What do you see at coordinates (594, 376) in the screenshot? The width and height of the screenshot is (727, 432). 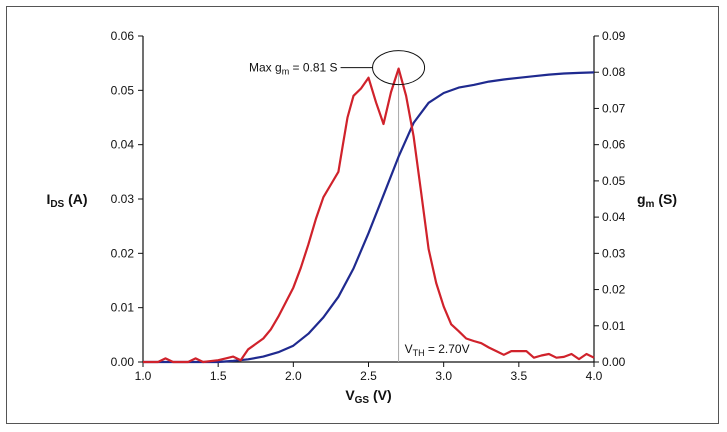 I see `x-tick-label-6: 4.0` at bounding box center [594, 376].